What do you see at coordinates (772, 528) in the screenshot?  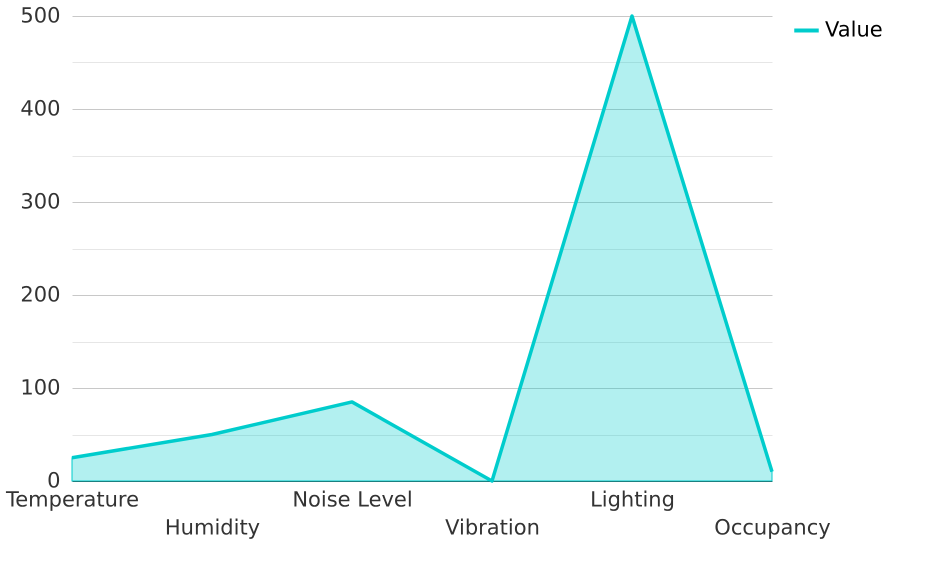 I see `x-tick-label: Occupancy` at bounding box center [772, 528].